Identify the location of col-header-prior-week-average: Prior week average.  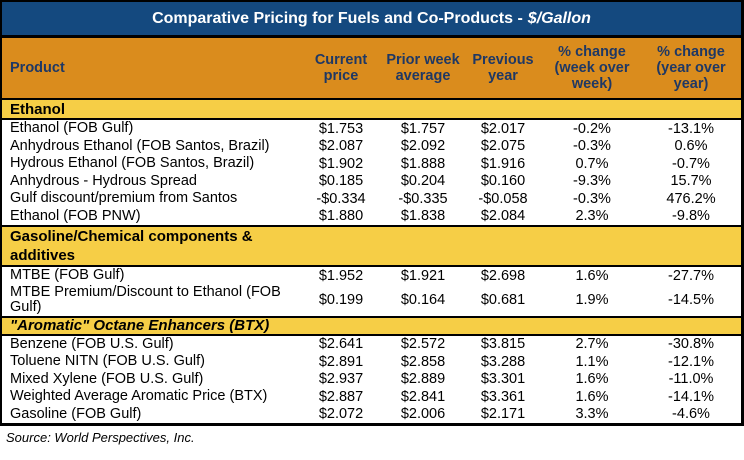
(423, 68).